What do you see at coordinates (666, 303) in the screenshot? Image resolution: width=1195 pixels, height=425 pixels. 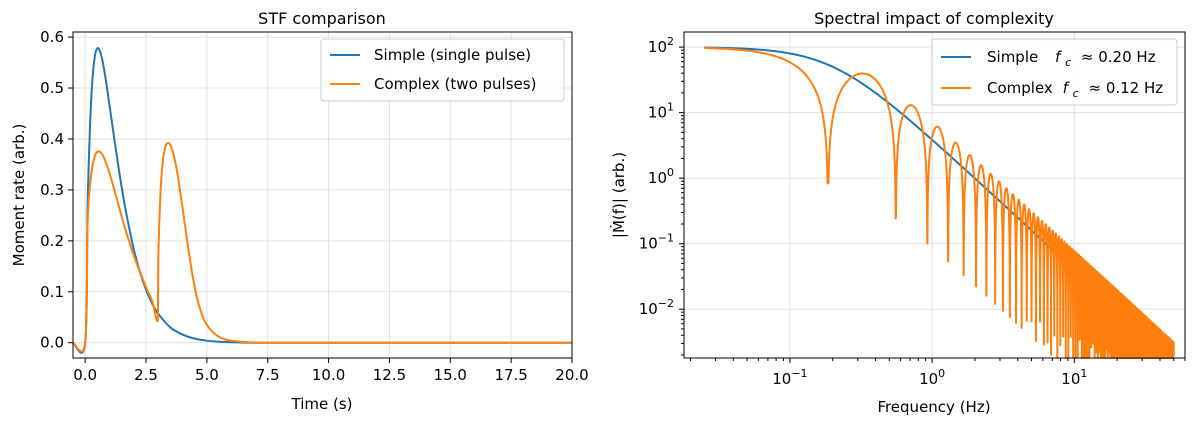 I see `tick-exponent: −2` at bounding box center [666, 303].